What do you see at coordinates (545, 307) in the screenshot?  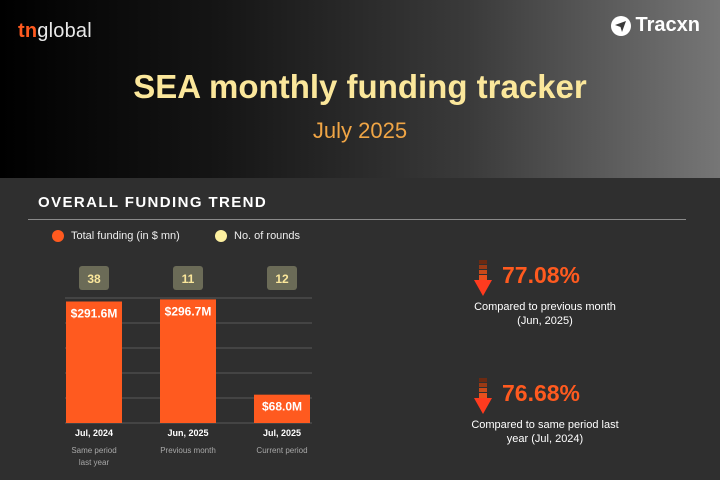 I see `stat-description-line1: Compared to previous month` at bounding box center [545, 307].